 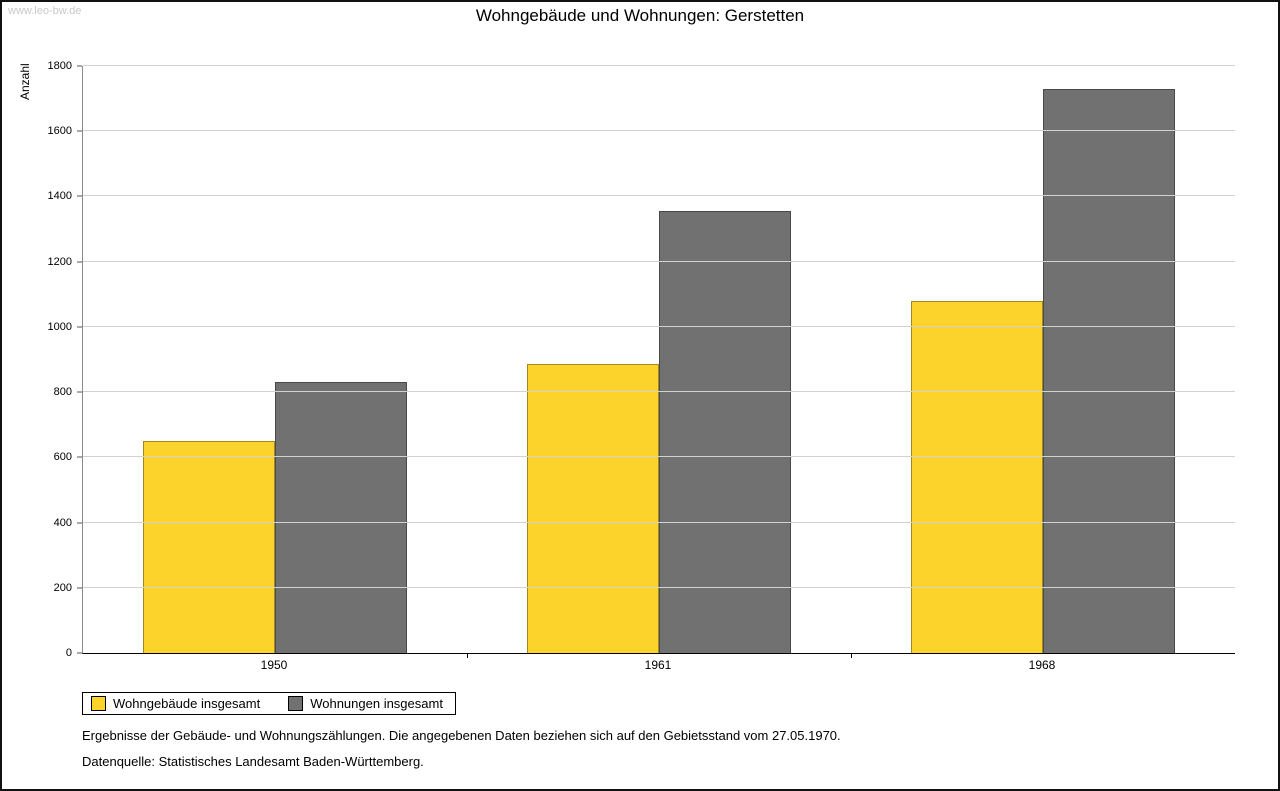 What do you see at coordinates (59, 326) in the screenshot?
I see `y-tick-label: 1000` at bounding box center [59, 326].